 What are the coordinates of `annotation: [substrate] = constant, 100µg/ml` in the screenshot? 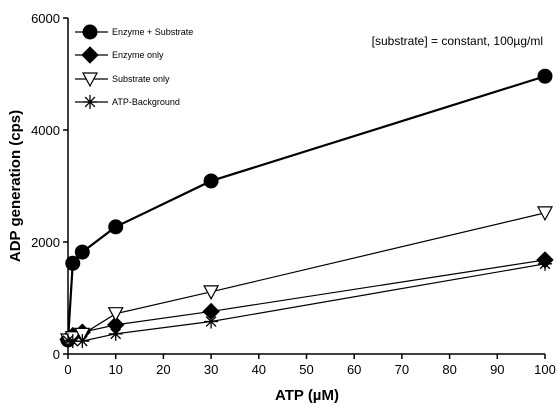 It's located at (457, 41).